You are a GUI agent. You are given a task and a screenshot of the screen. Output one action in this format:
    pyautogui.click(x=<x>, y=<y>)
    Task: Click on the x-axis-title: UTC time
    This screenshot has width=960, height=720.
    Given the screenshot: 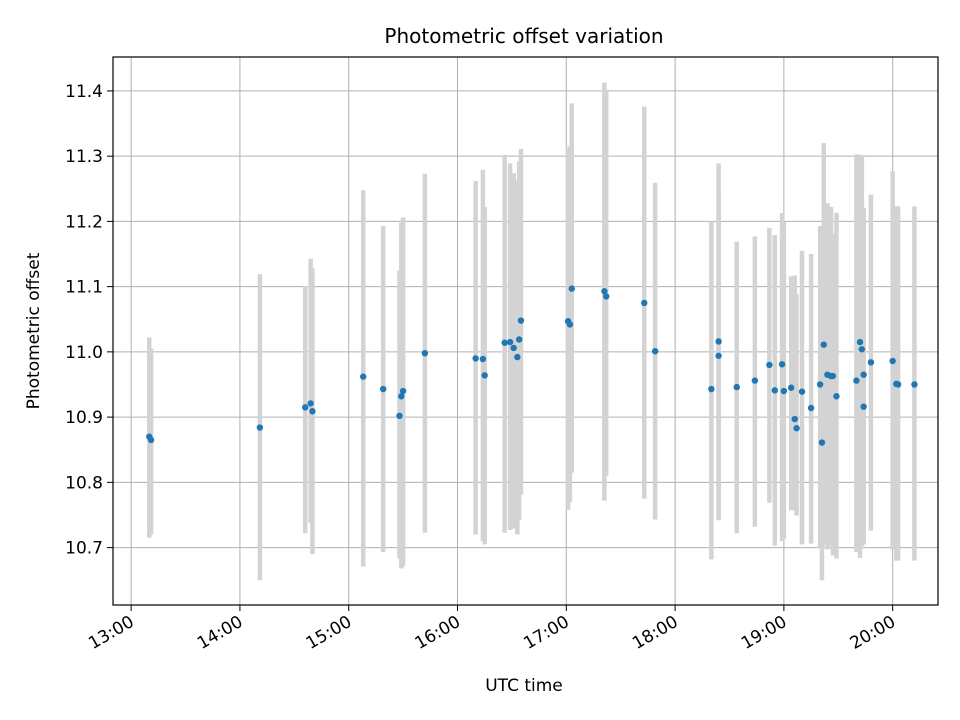 What is the action you would take?
    pyautogui.click(x=524, y=686)
    